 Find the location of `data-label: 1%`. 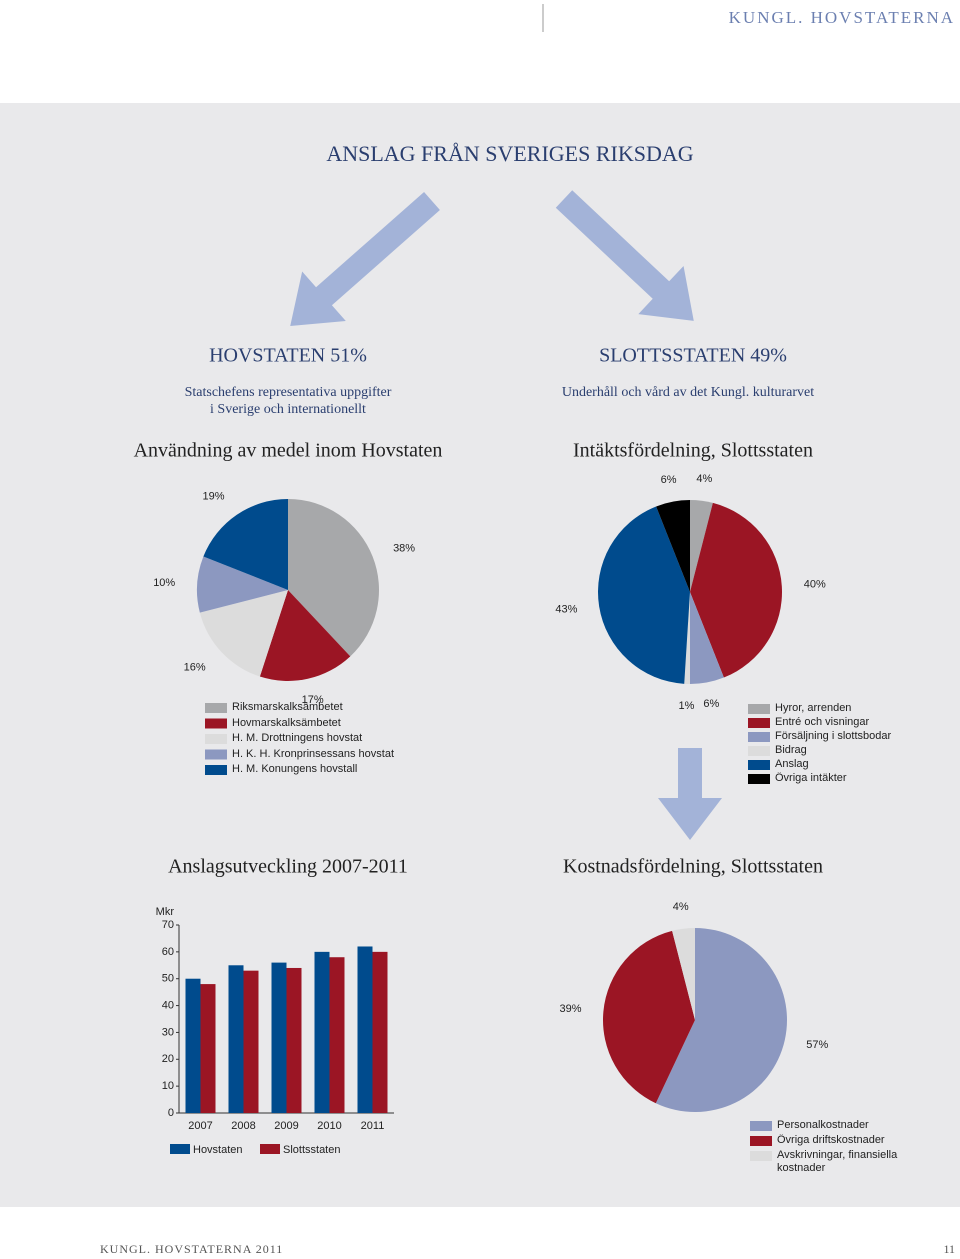

data-label: 1% is located at coordinates (686, 706).